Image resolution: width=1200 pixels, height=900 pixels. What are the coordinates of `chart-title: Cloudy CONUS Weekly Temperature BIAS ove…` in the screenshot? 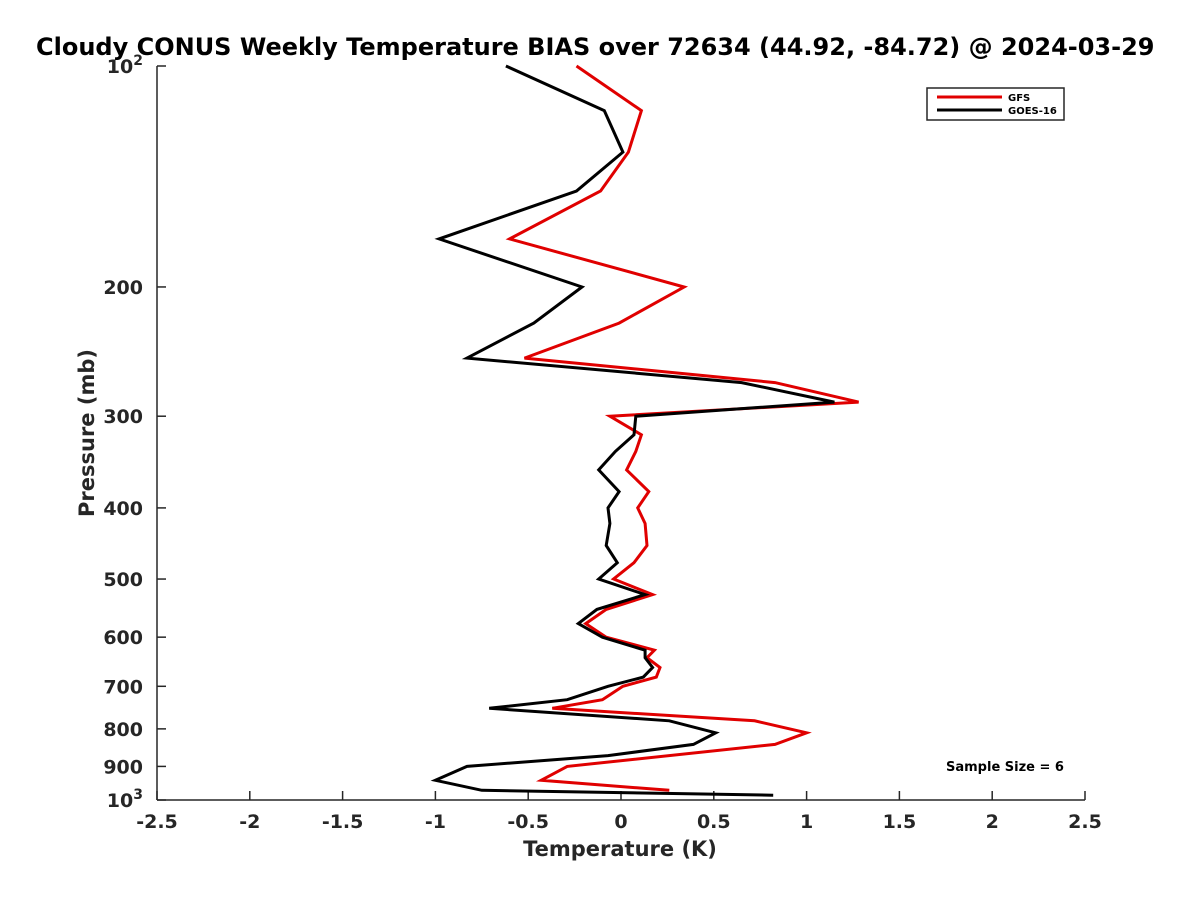 It's located at (595, 47).